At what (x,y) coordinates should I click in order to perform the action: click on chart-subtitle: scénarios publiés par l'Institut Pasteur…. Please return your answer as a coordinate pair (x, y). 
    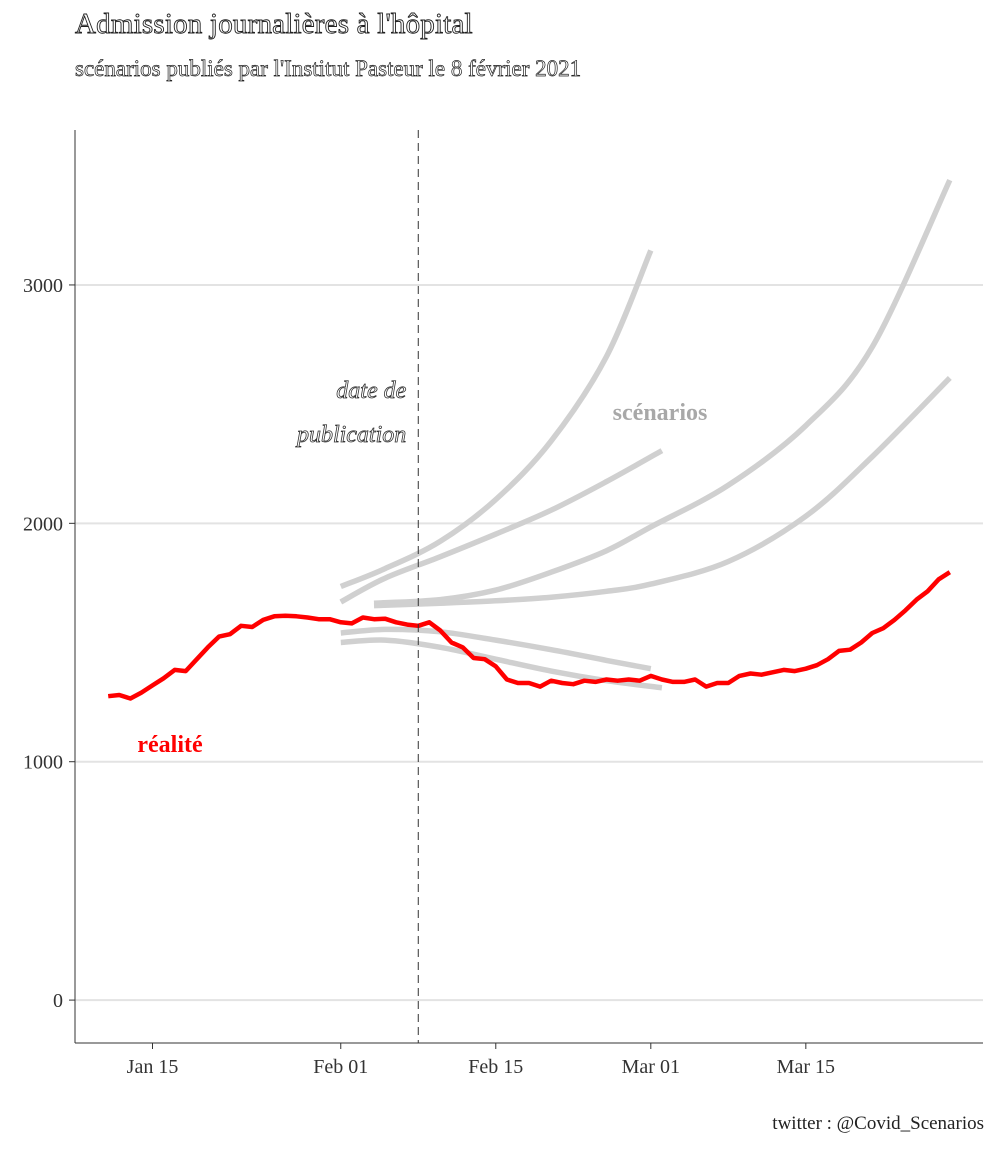
    Looking at the image, I should click on (328, 69).